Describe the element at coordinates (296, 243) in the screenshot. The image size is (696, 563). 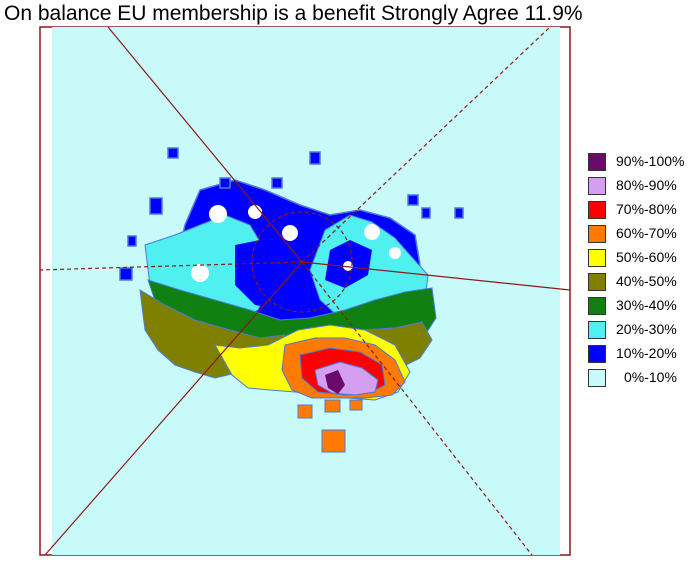
I see `white-holes` at that location.